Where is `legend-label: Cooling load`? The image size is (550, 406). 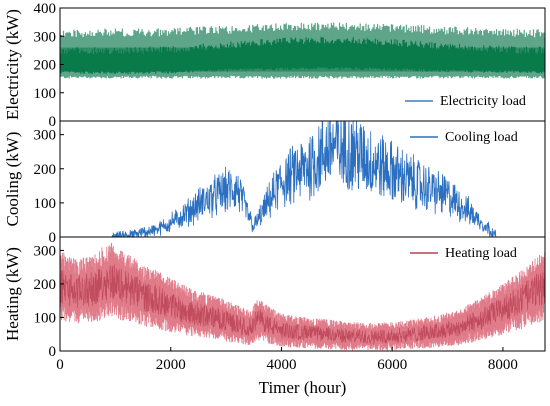 legend-label: Cooling load is located at coordinates (481, 137).